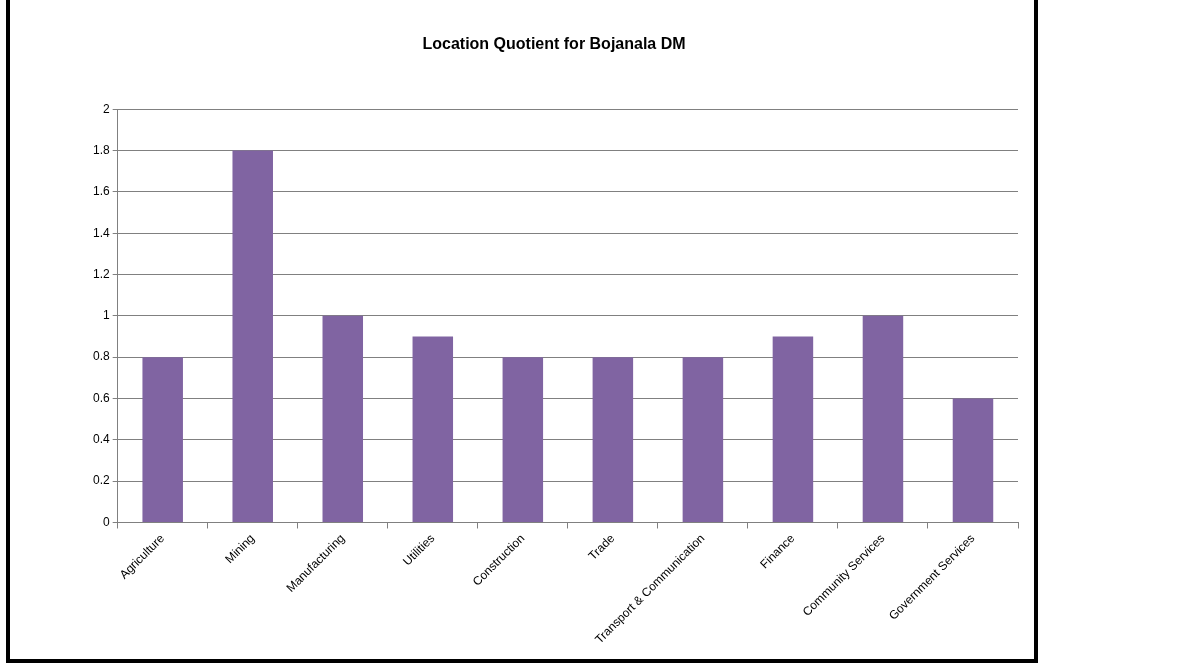 The height and width of the screenshot is (663, 1201). What do you see at coordinates (101, 480) in the screenshot?
I see `y-tick-label: 0.2` at bounding box center [101, 480].